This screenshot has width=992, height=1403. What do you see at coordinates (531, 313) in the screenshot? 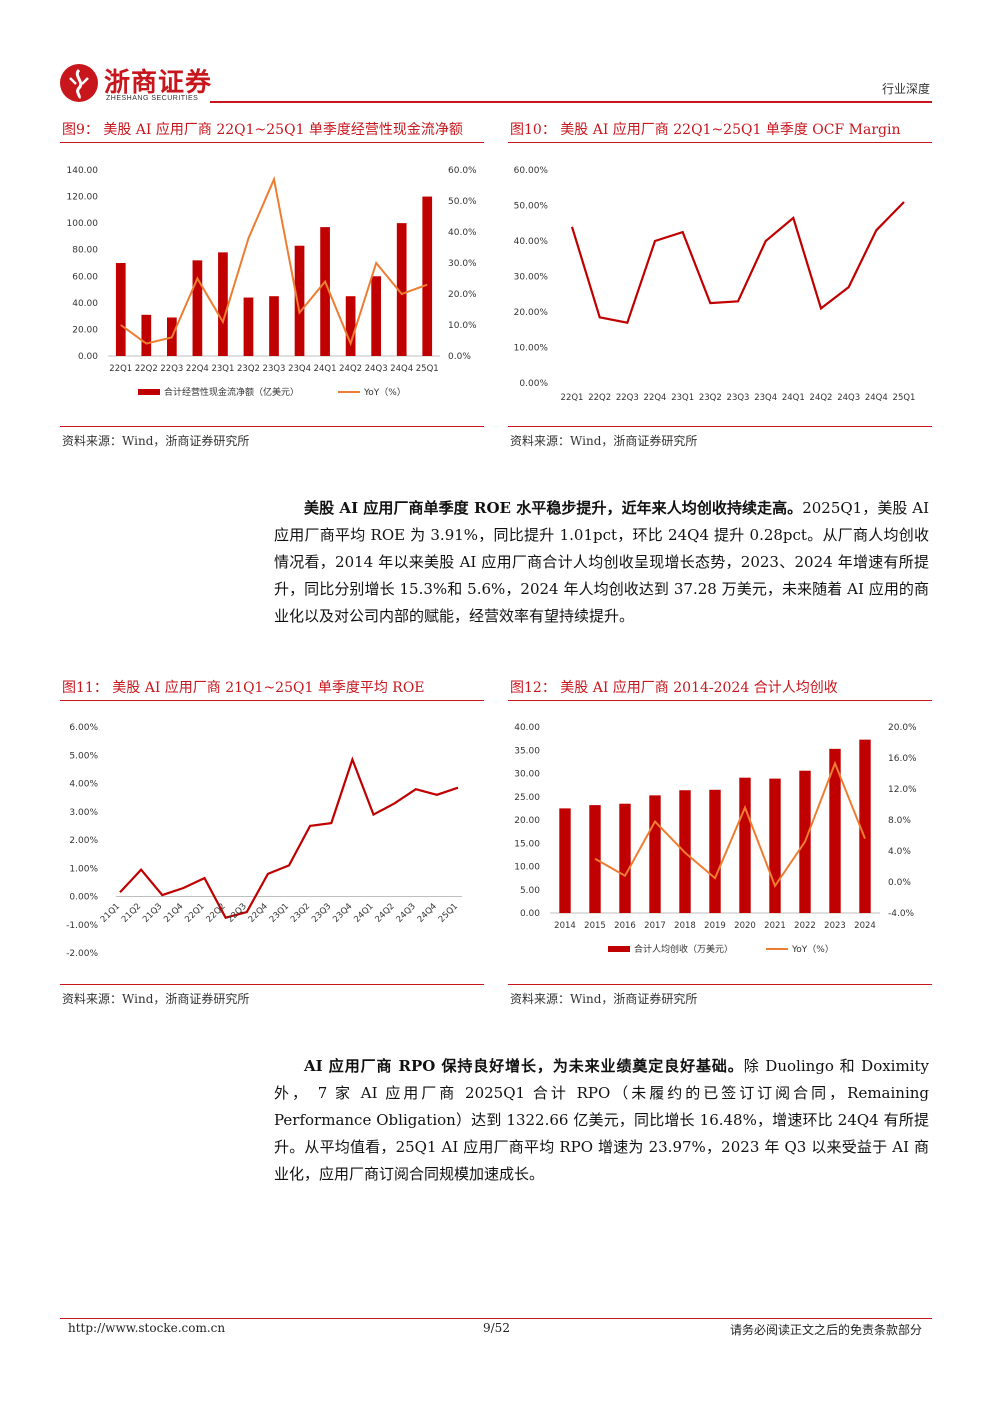
I see `y-tick-label: 20.00%` at bounding box center [531, 313].